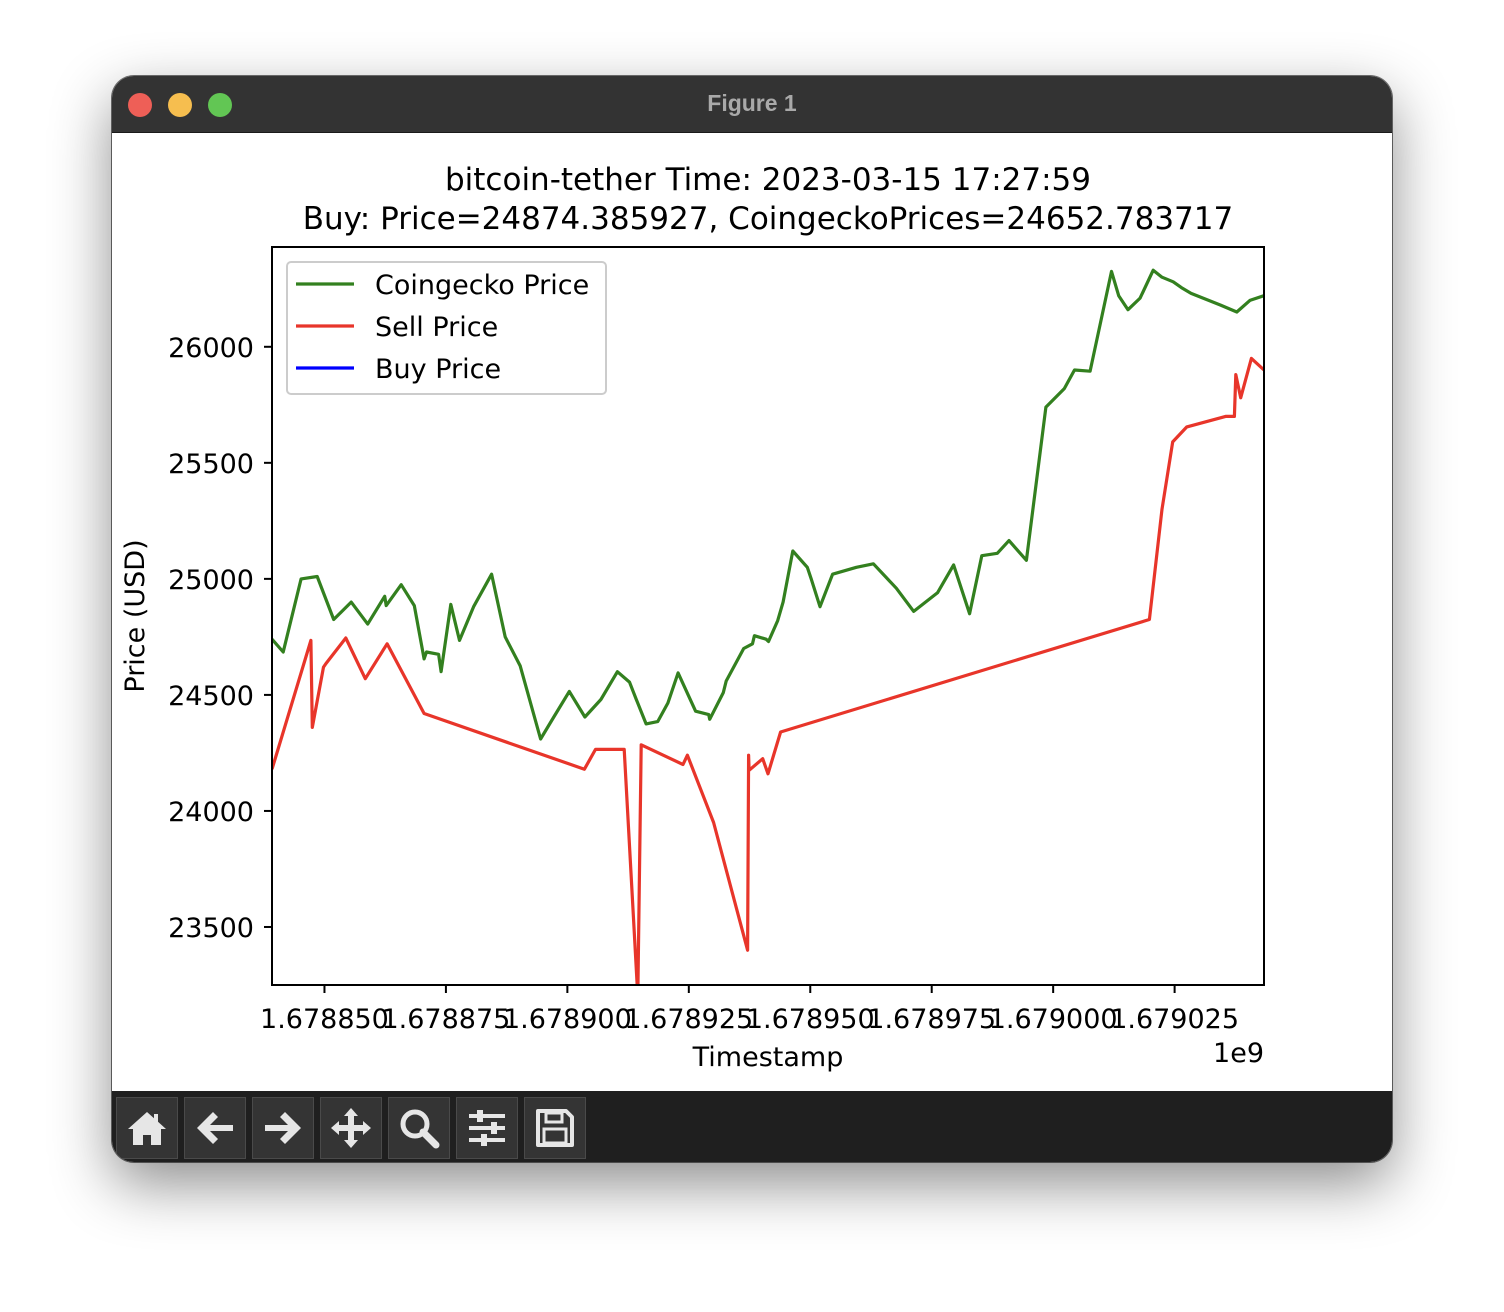 This screenshot has height=1312, width=1504. I want to click on x-offset-label: 1e9, so click(1238, 1053).